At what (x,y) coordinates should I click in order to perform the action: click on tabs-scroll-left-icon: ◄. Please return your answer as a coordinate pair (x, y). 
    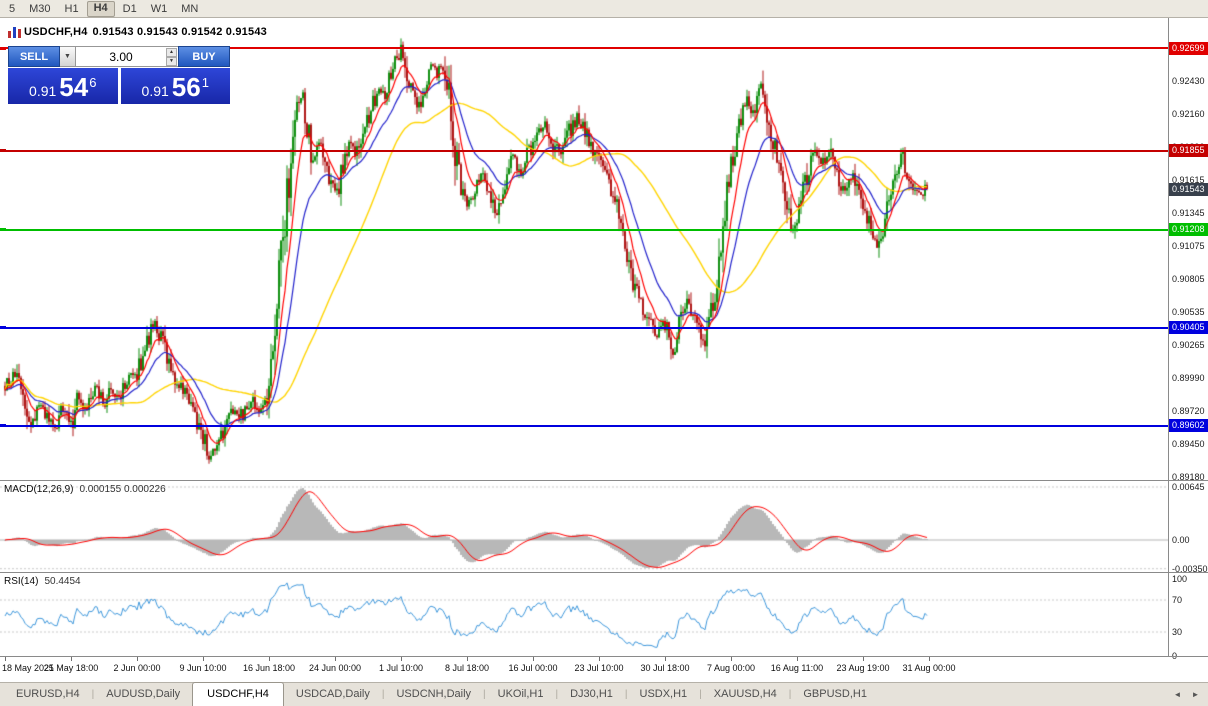
    Looking at the image, I should click on (1177, 694).